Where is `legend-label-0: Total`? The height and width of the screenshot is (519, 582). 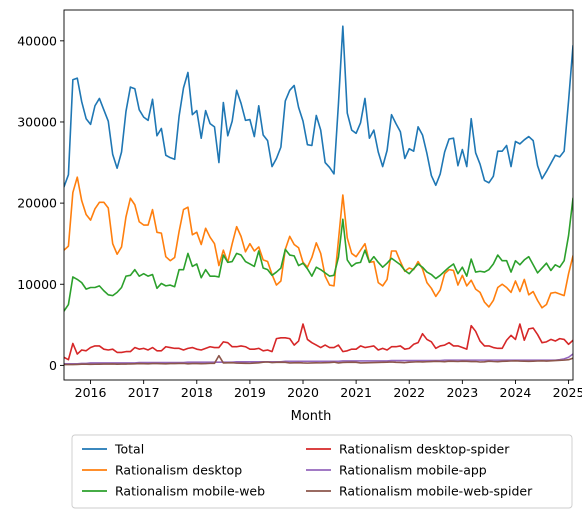
legend-label-0: Total is located at coordinates (129, 449).